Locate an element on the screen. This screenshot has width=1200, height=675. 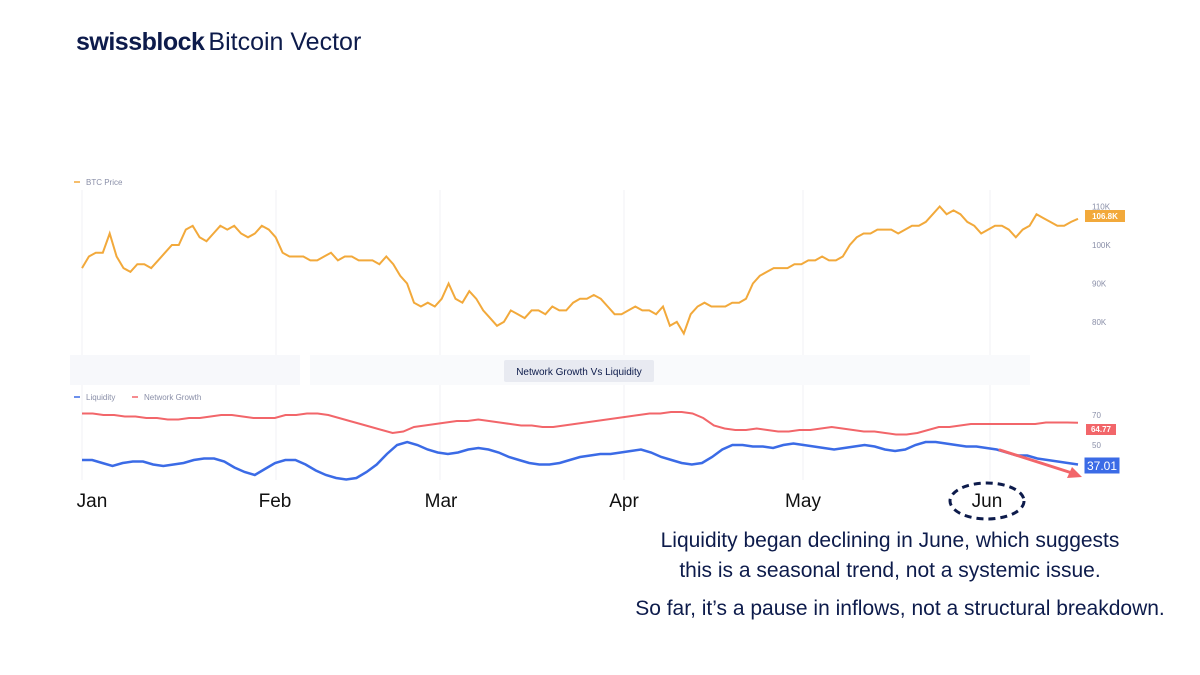
trend-arrow-head is located at coordinates (1074, 472).